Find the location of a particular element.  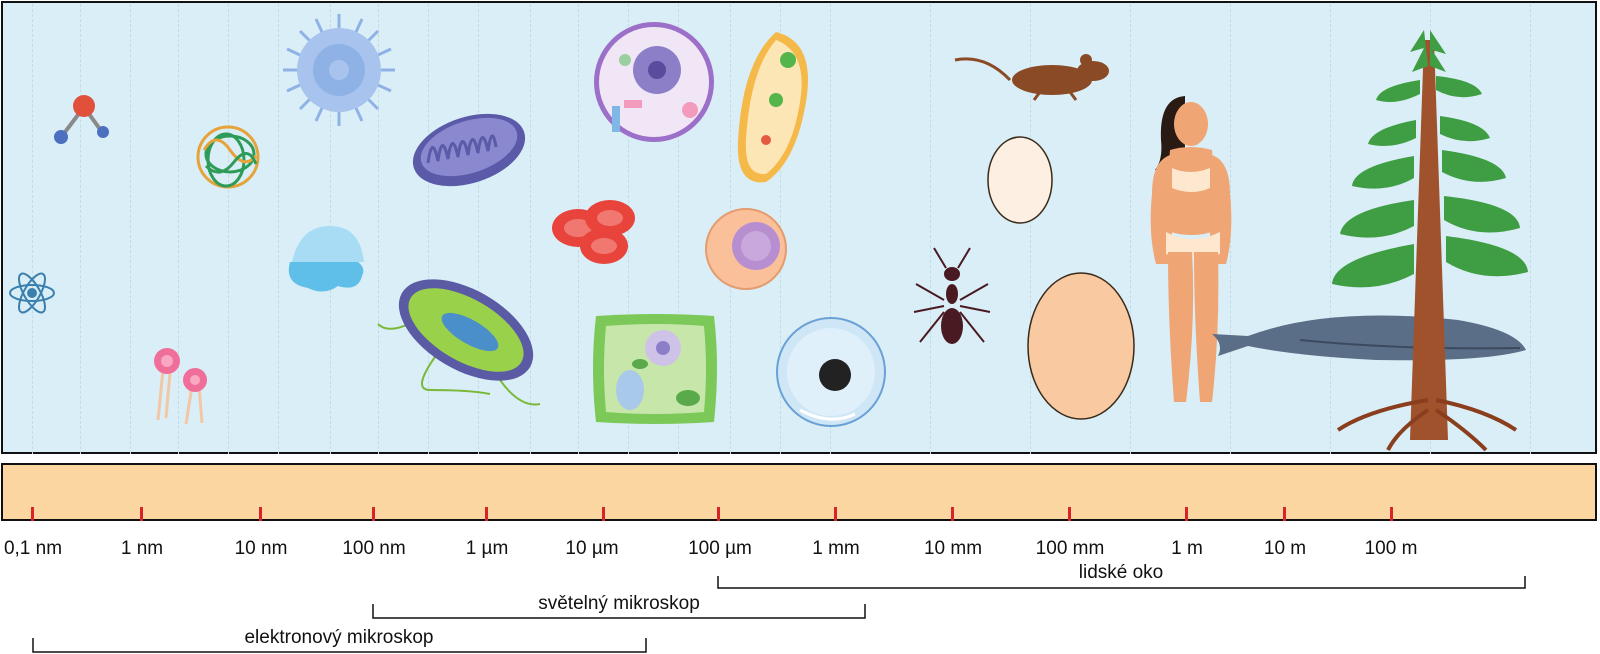

bacterium-icon is located at coordinates (459, 342).